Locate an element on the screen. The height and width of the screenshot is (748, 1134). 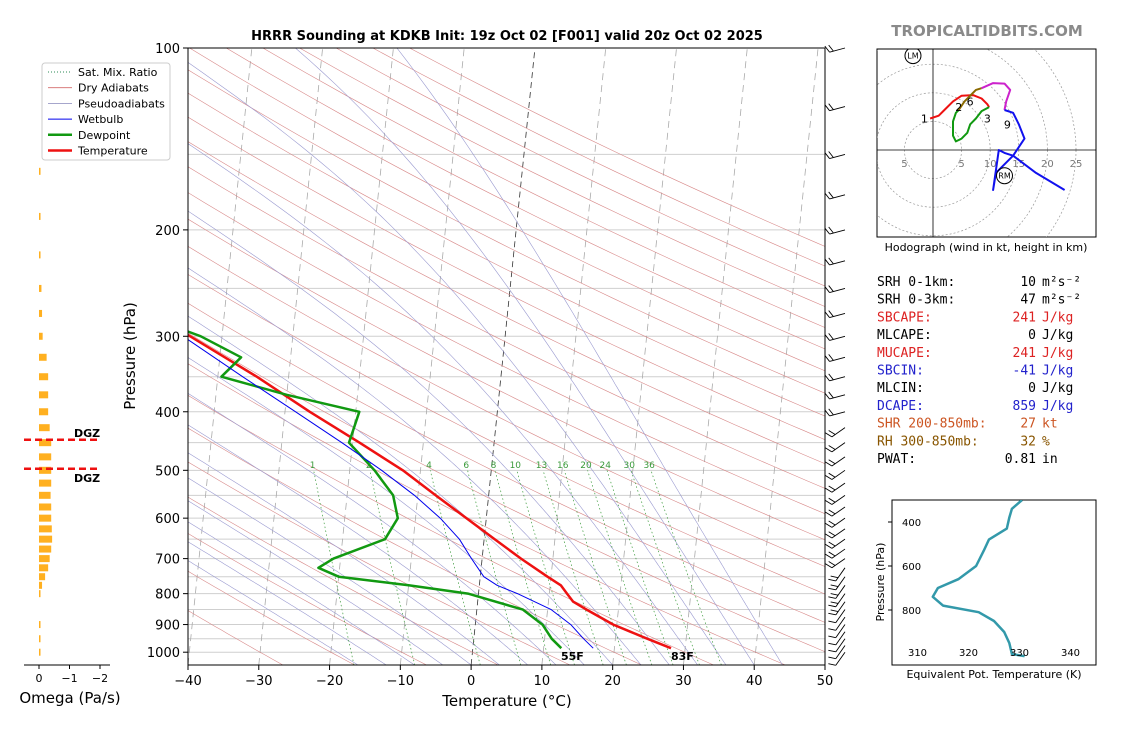
mixing-ratio-label: 8 is located at coordinates (494, 466).